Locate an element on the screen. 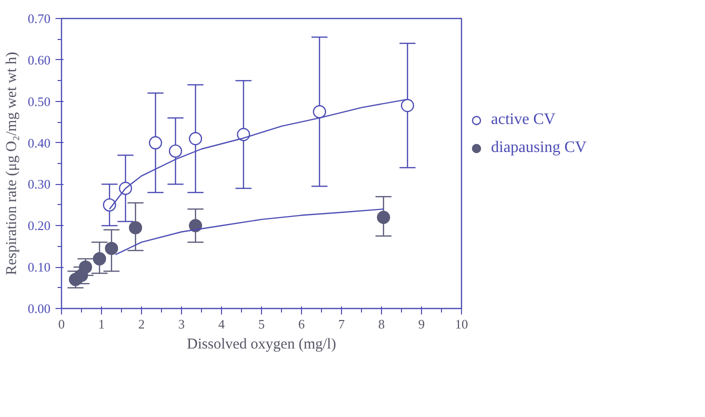 This screenshot has width=705, height=417. y-tick-label: 0.40 is located at coordinates (39, 142).